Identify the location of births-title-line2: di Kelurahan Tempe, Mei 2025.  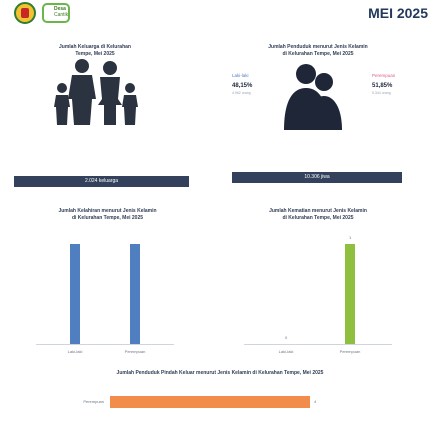
(107, 218).